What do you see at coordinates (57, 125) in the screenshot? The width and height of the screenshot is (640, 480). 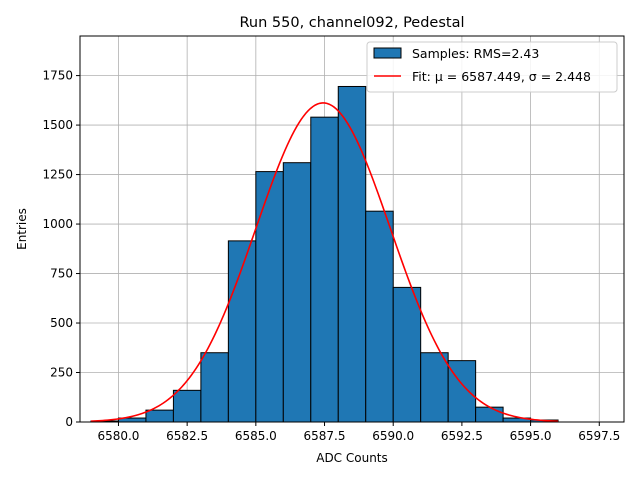 I see `y-tick-label: 1500` at bounding box center [57, 125].